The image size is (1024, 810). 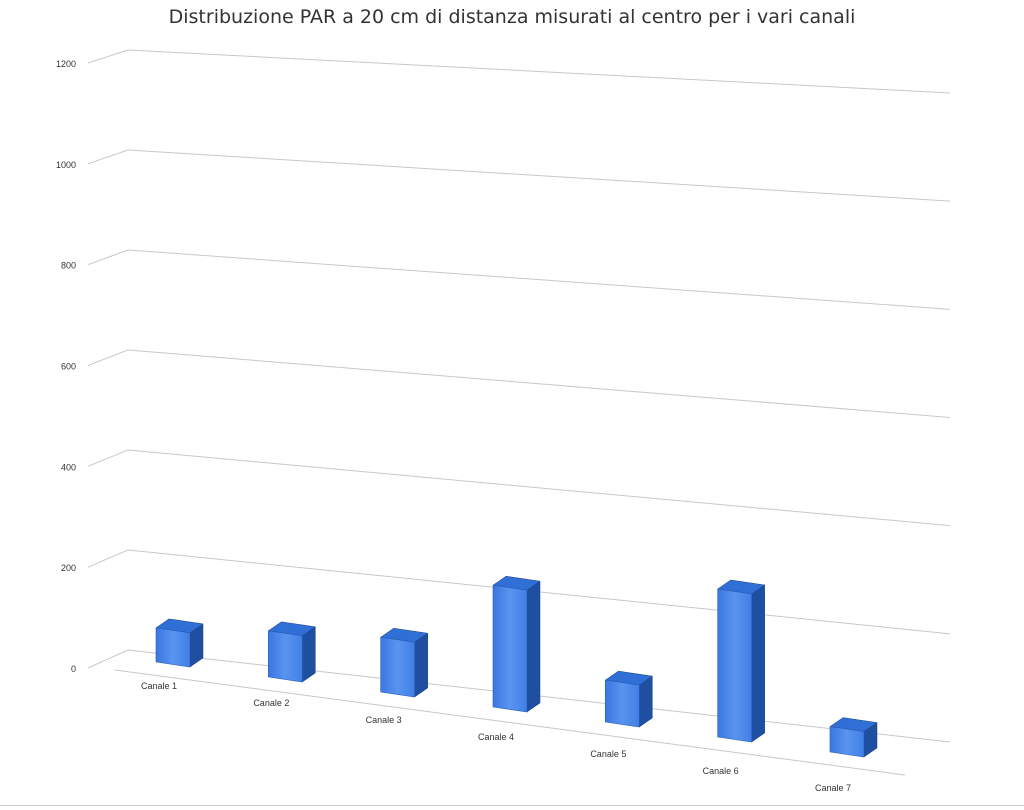 I want to click on x-category-label: Canale 5, so click(x=608, y=754).